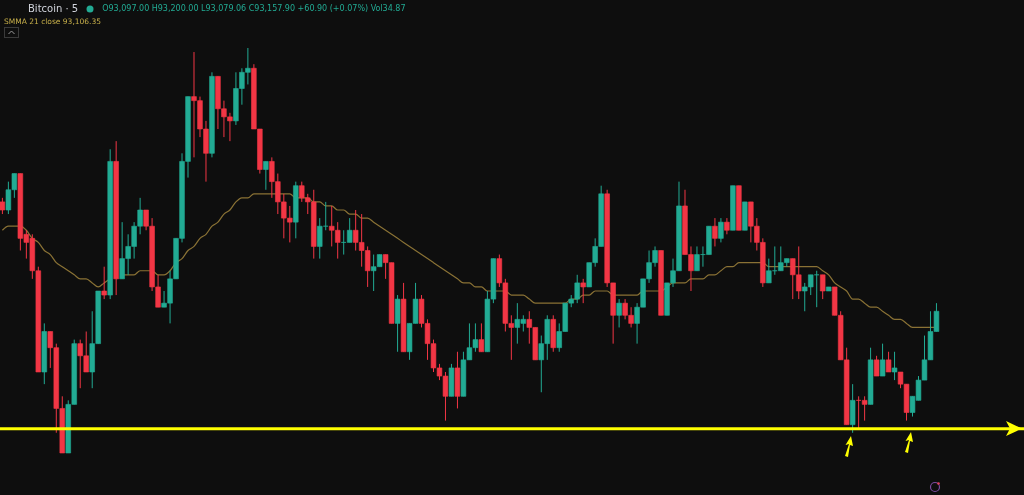 This screenshot has width=1024, height=495. I want to click on text: O93,097.00 H93,200.00 L93,079.06 C93,157.90 +60.90 (+0.07%) Vol34.87, so click(254, 8).